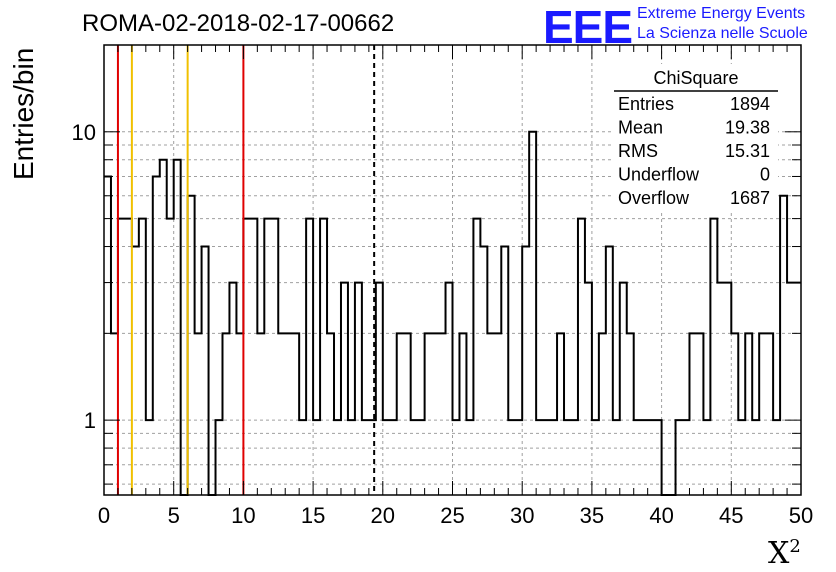  Describe the element at coordinates (522, 515) in the screenshot. I see `x-tick-label: 30` at that location.